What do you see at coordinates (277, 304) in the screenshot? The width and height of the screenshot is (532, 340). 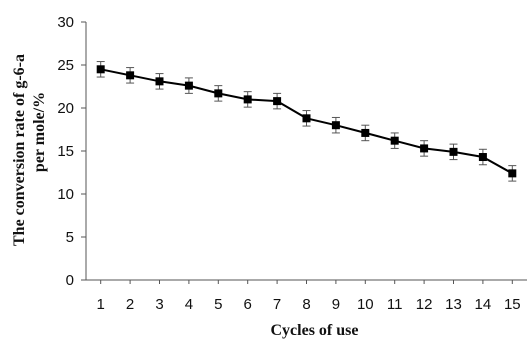 I see `x-tick-label: 7` at bounding box center [277, 304].